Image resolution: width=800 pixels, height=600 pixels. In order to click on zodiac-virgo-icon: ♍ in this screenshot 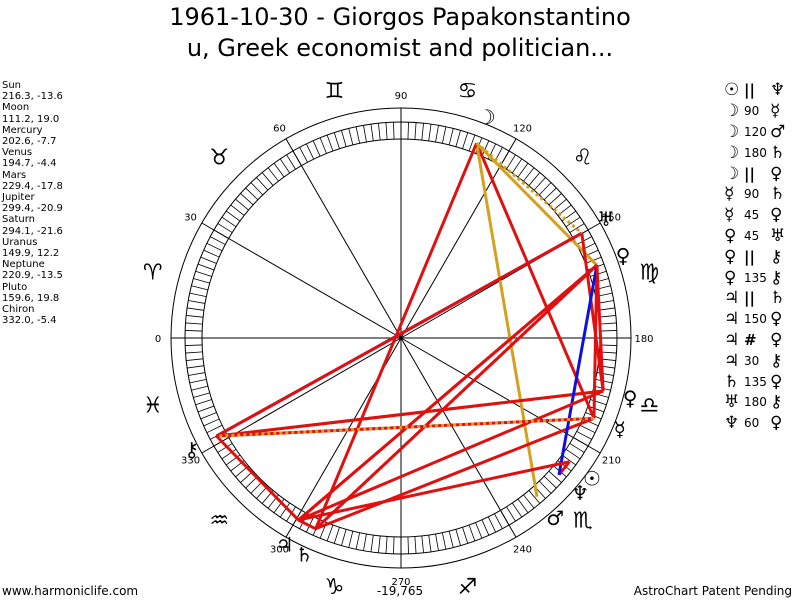, I will do `click(649, 272)`.